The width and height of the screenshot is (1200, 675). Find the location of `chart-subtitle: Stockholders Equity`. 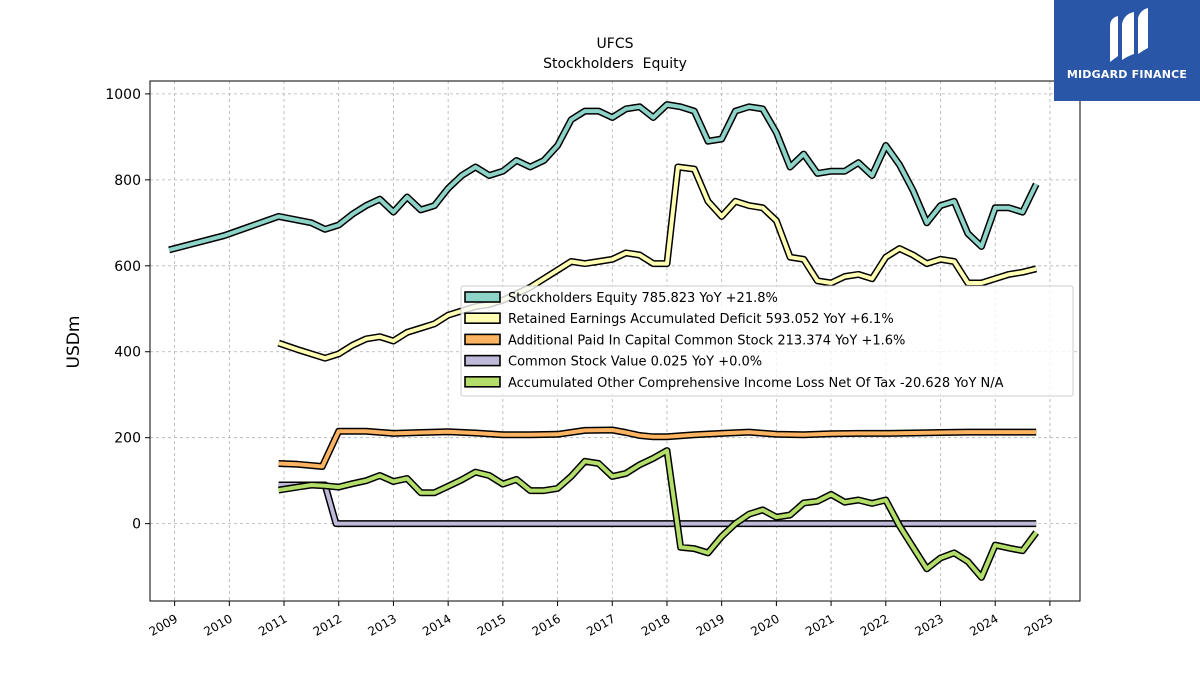

chart-subtitle: Stockholders Equity is located at coordinates (615, 64).